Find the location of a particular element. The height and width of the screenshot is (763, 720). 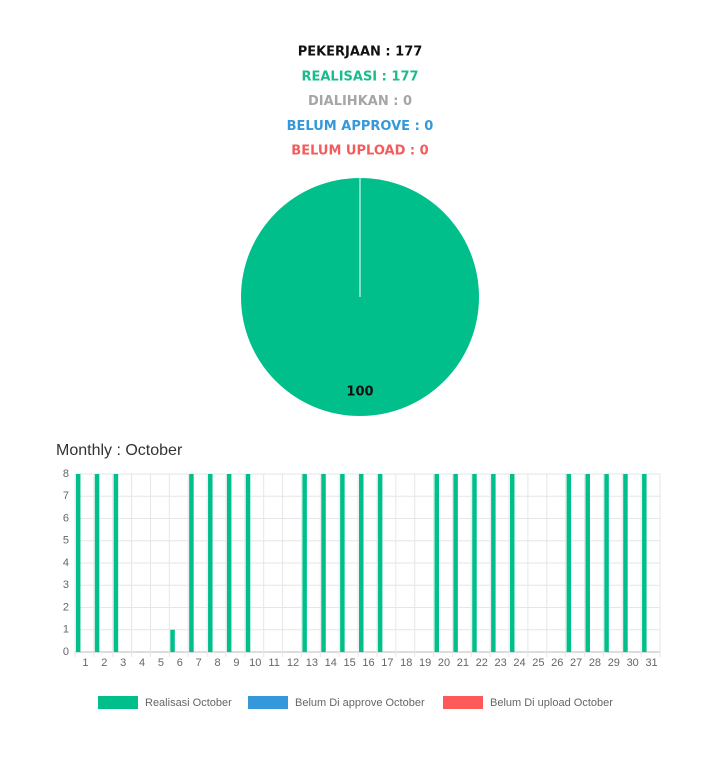

y-tick-label: 8 is located at coordinates (66, 474).